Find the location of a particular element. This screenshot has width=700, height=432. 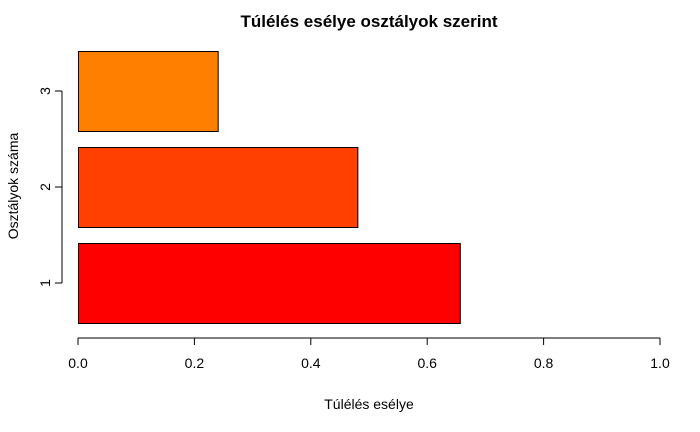

y-axis: 1 2 3 is located at coordinates (50, 187).